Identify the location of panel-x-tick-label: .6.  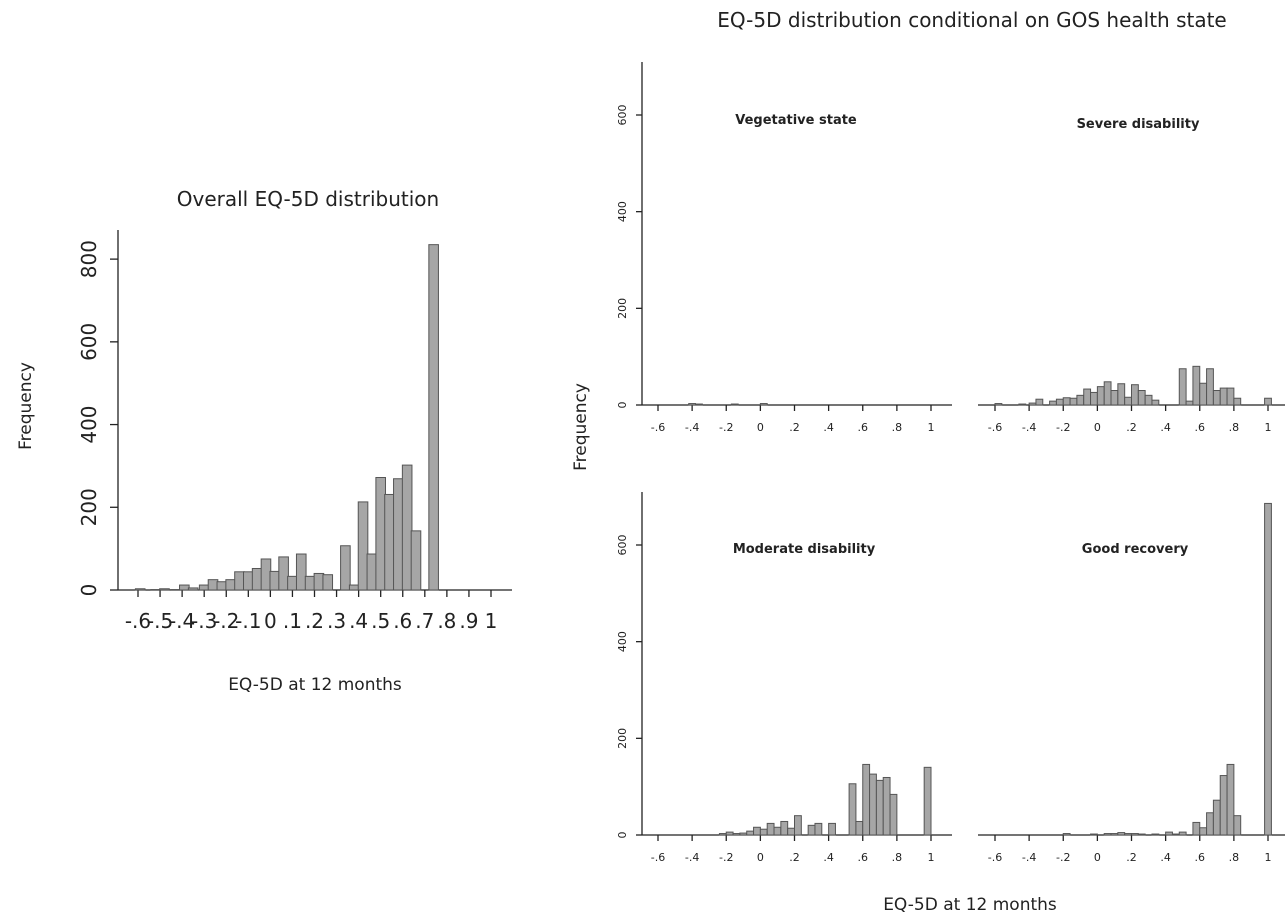
(863, 427).